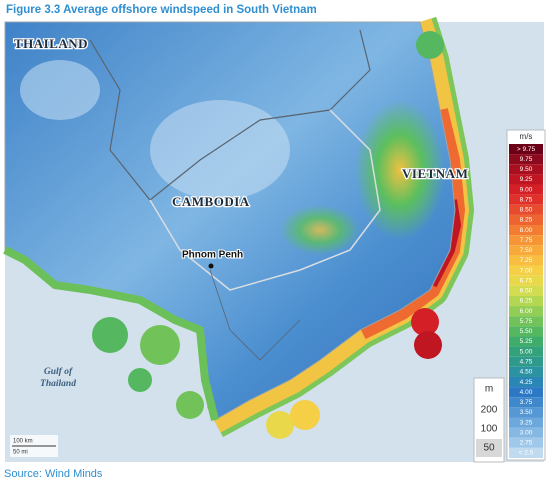 The height and width of the screenshot is (484, 549). I want to click on legend-label: 3.75, so click(526, 402).